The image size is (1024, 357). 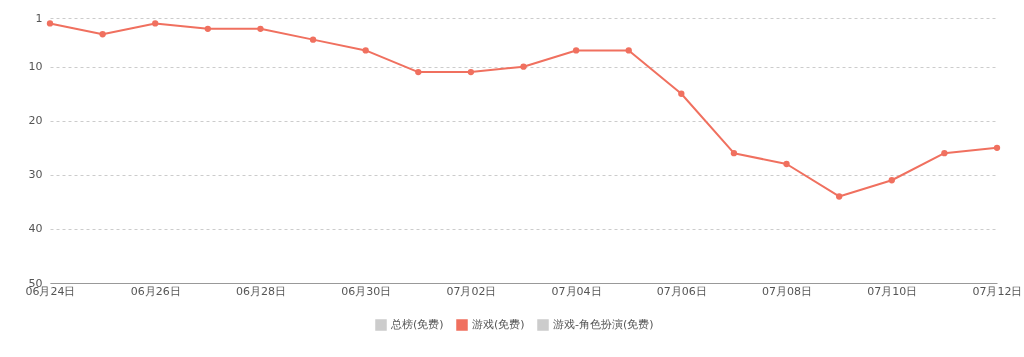 What do you see at coordinates (498, 324) in the screenshot?
I see `legend-label: 游戏(免费)` at bounding box center [498, 324].